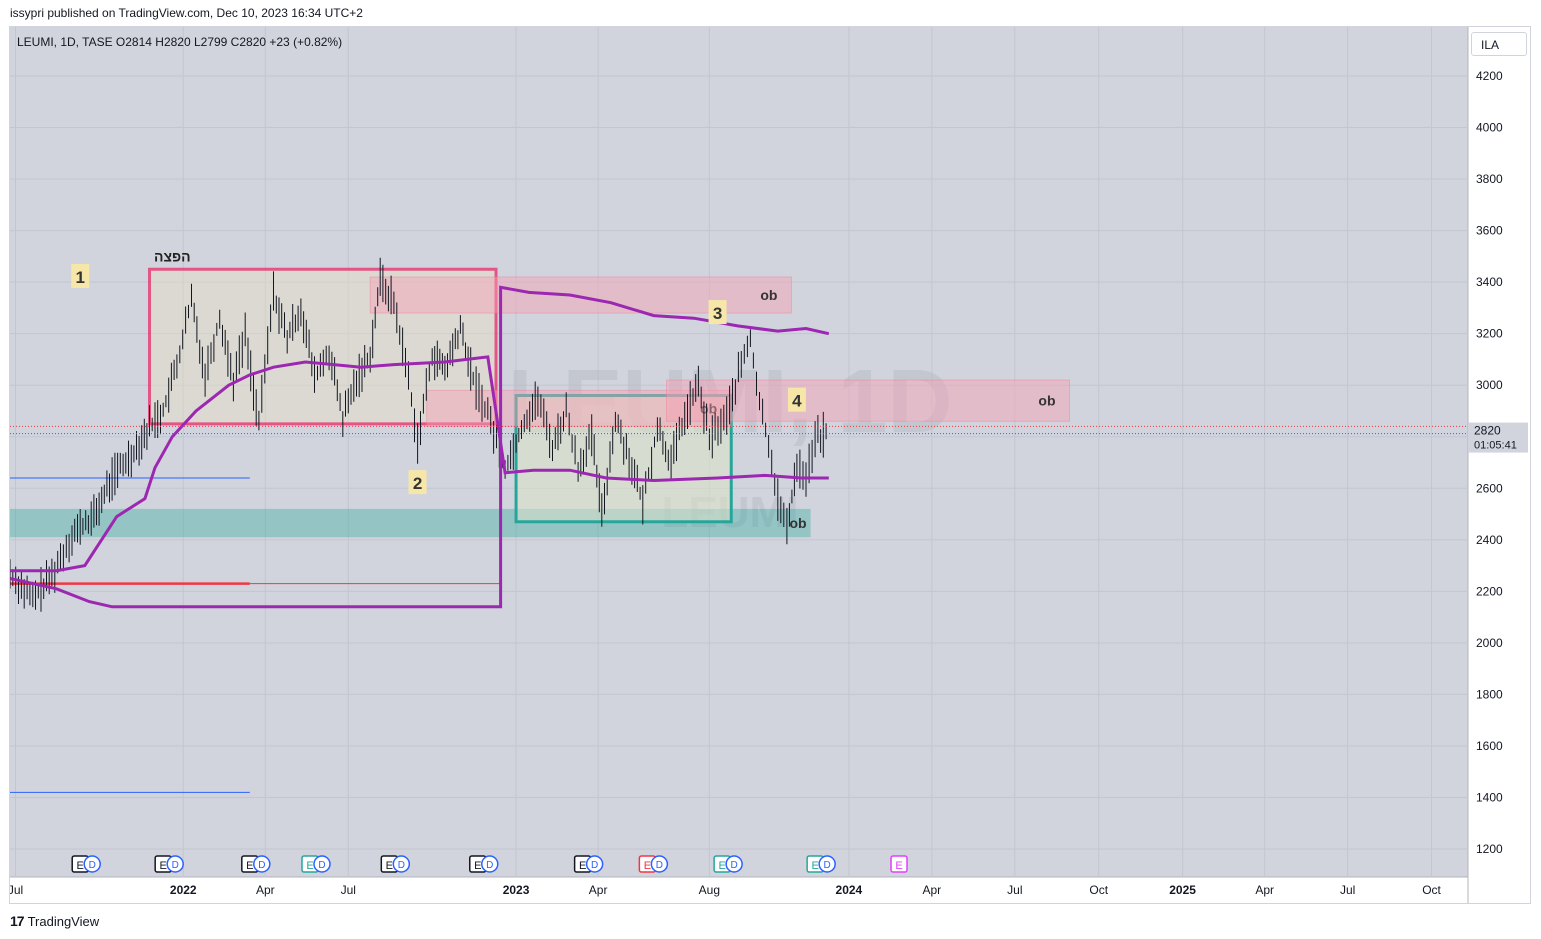 Image resolution: width=1541 pixels, height=939 pixels. I want to click on x-tick-label: 2024, so click(849, 890).